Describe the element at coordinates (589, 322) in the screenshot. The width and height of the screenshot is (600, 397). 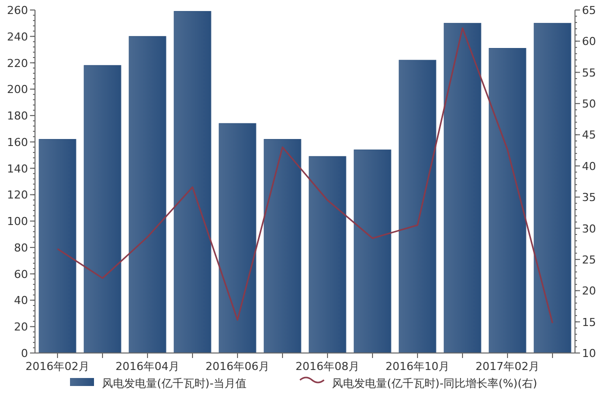
I see `y2-tick-label: 15` at that location.